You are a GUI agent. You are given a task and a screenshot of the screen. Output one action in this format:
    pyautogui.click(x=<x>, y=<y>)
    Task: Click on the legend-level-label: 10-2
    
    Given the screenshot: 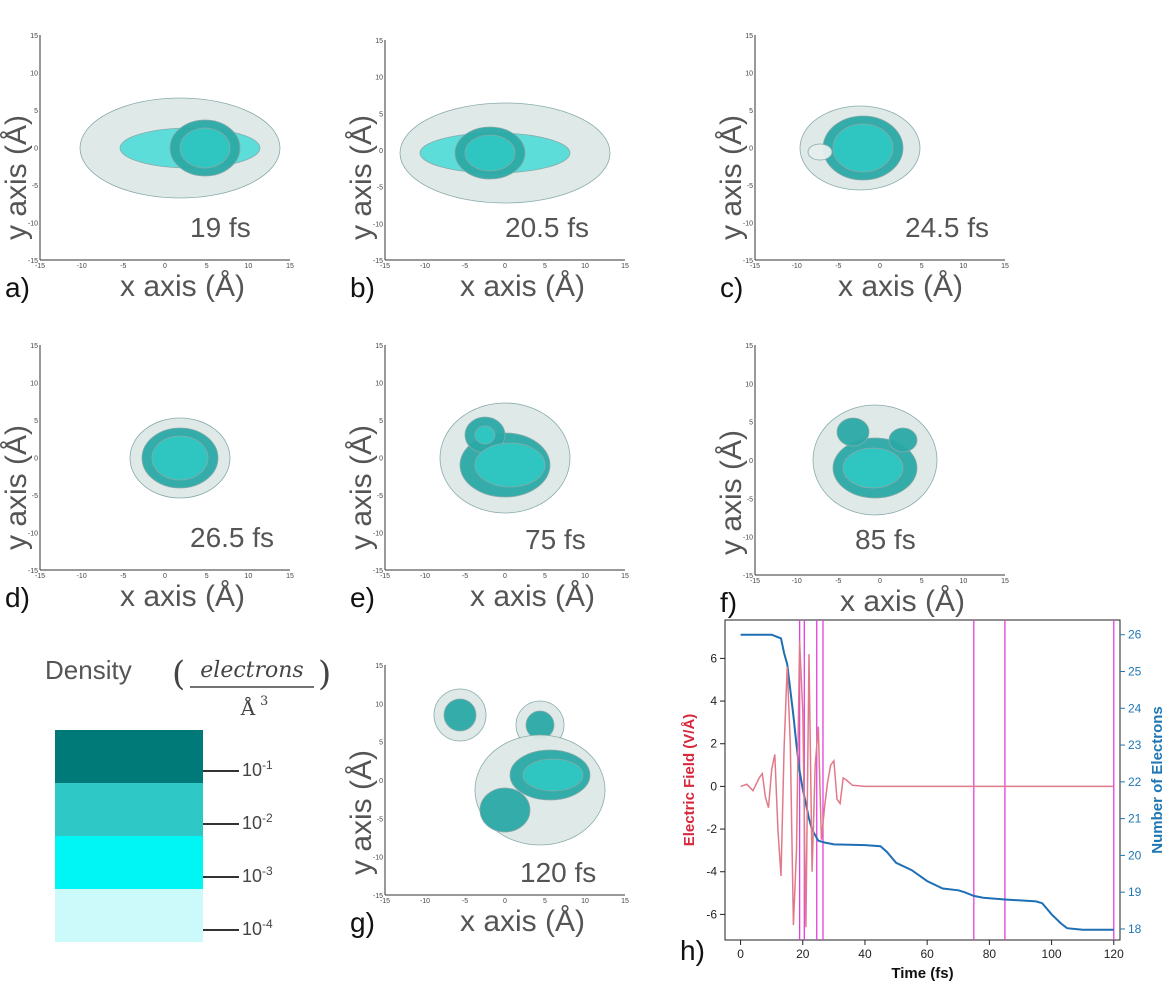 What is the action you would take?
    pyautogui.click(x=257, y=822)
    